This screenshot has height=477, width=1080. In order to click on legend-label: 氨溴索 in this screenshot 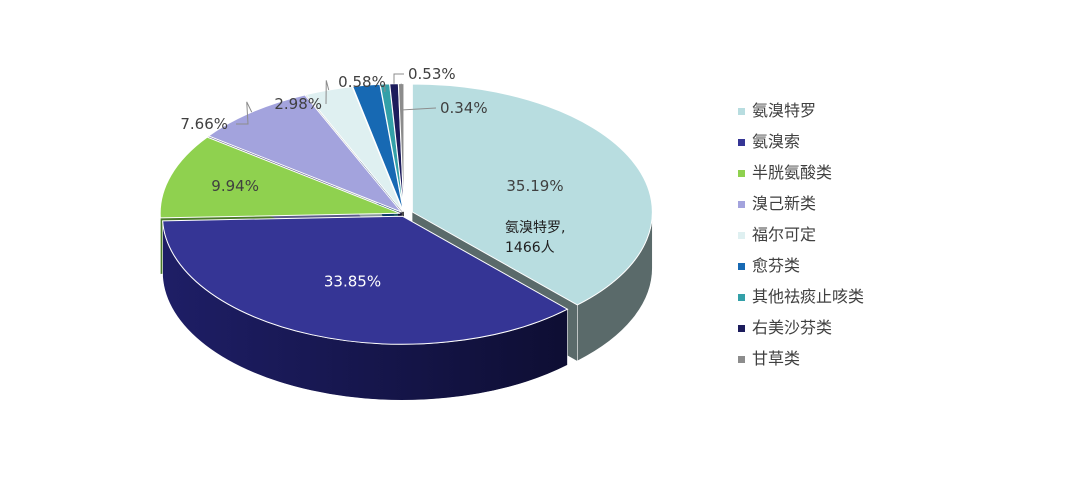, I will do `click(776, 141)`.